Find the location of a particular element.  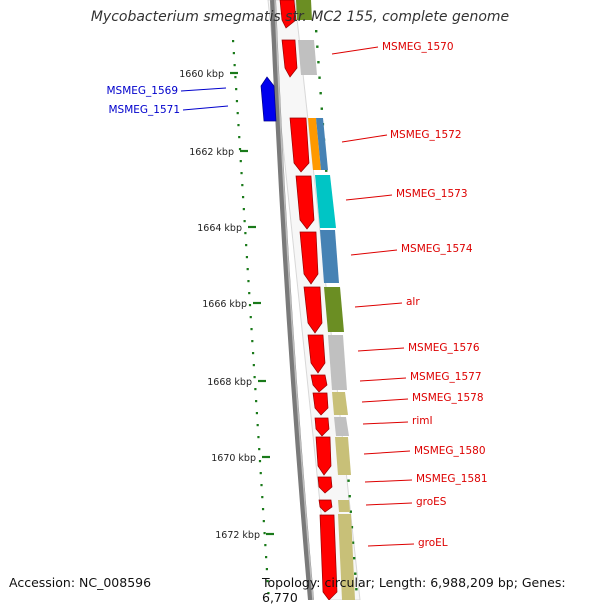

gene-label-forward: groEL is located at coordinates (433, 543).